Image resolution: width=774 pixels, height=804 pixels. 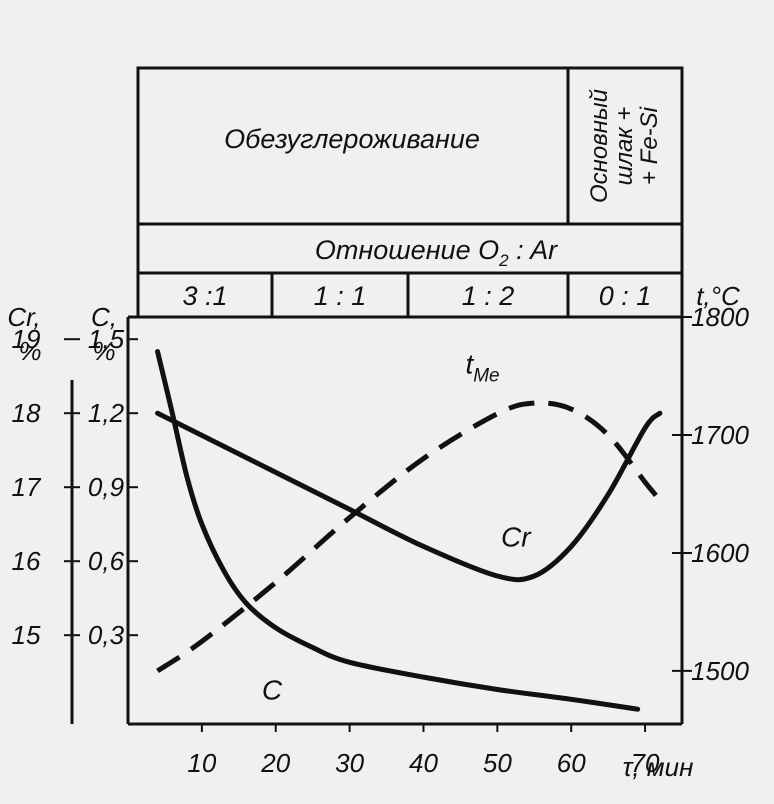 I want to click on cr-tick-label: 18, so click(x=26, y=413).